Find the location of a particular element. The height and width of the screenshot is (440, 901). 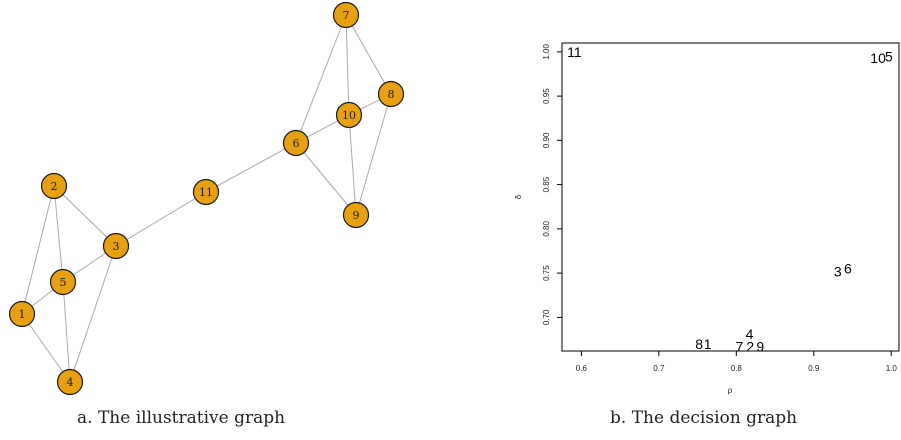

graph-node-label: 5 is located at coordinates (63, 282).